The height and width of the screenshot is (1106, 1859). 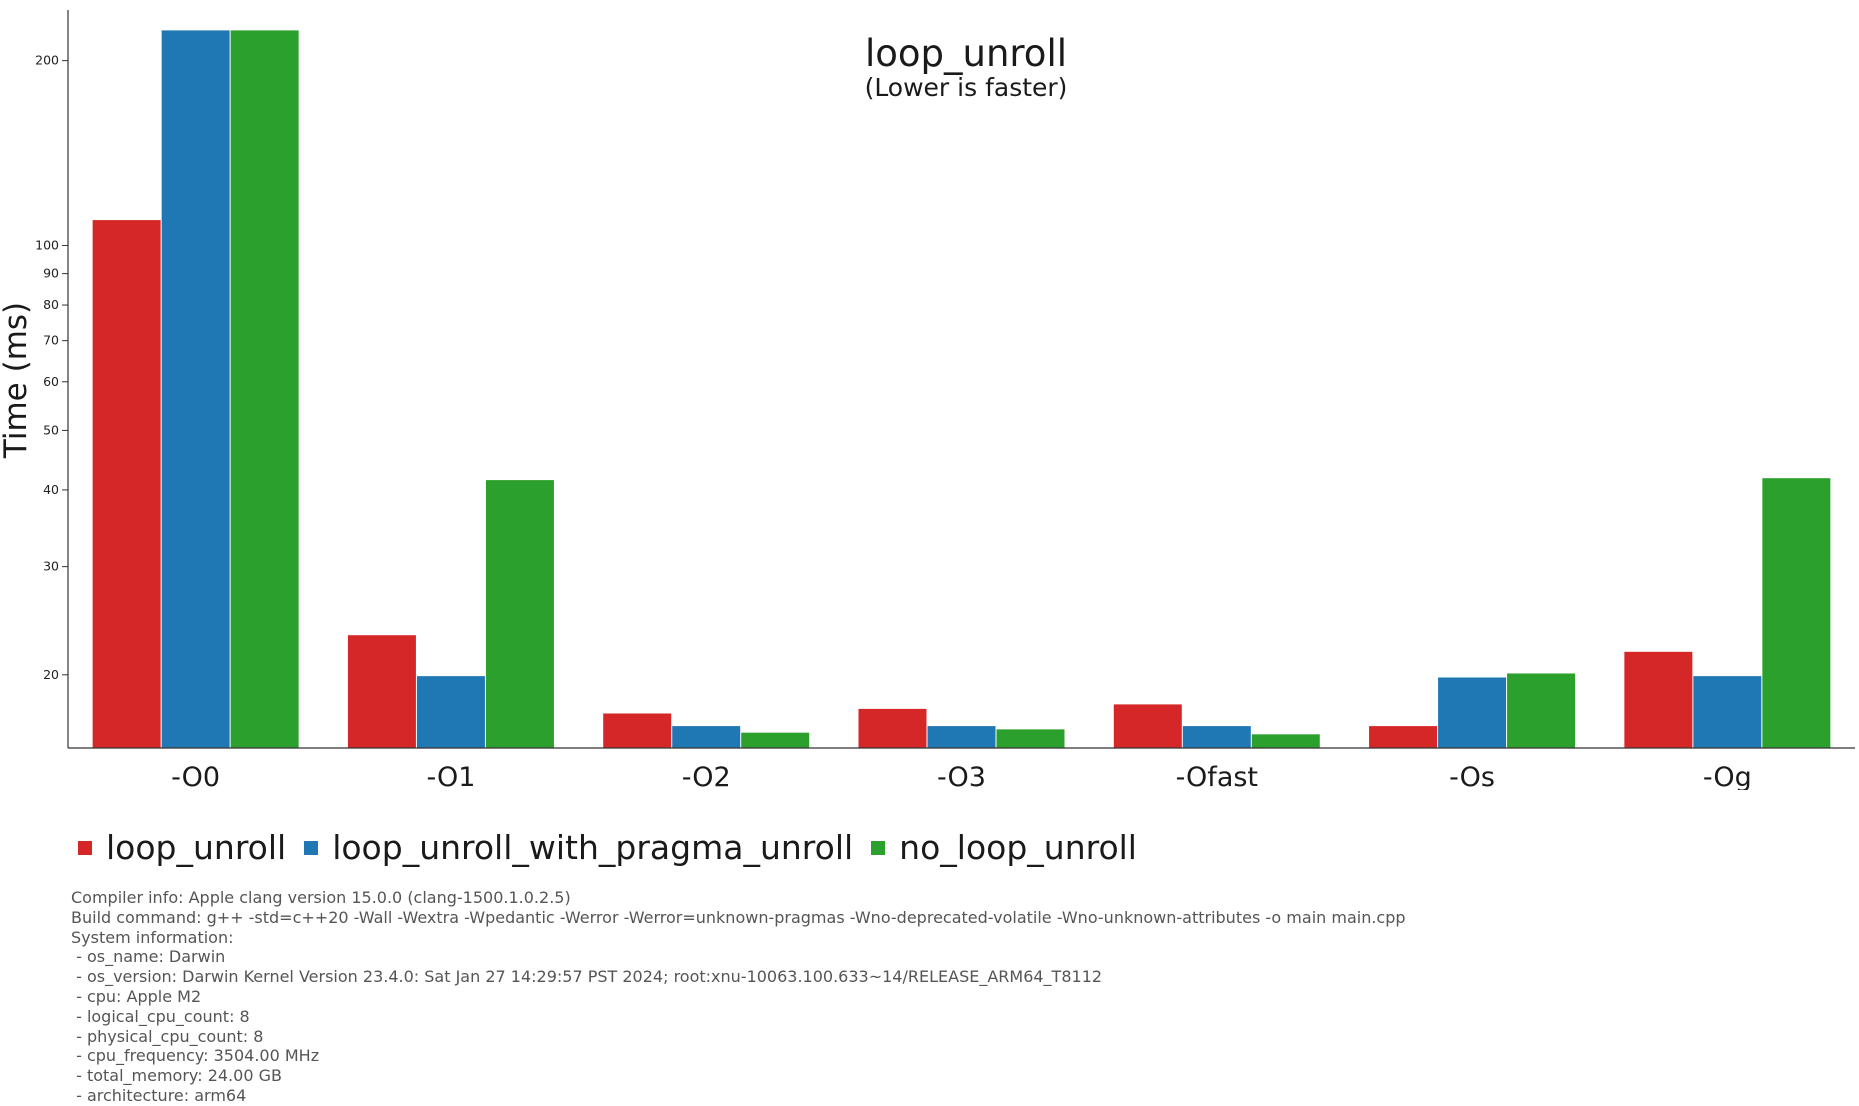 I want to click on x-axis: -O0 -O1 -O2 -O3 -Ofast -Os -Og, so click(x=961, y=768).